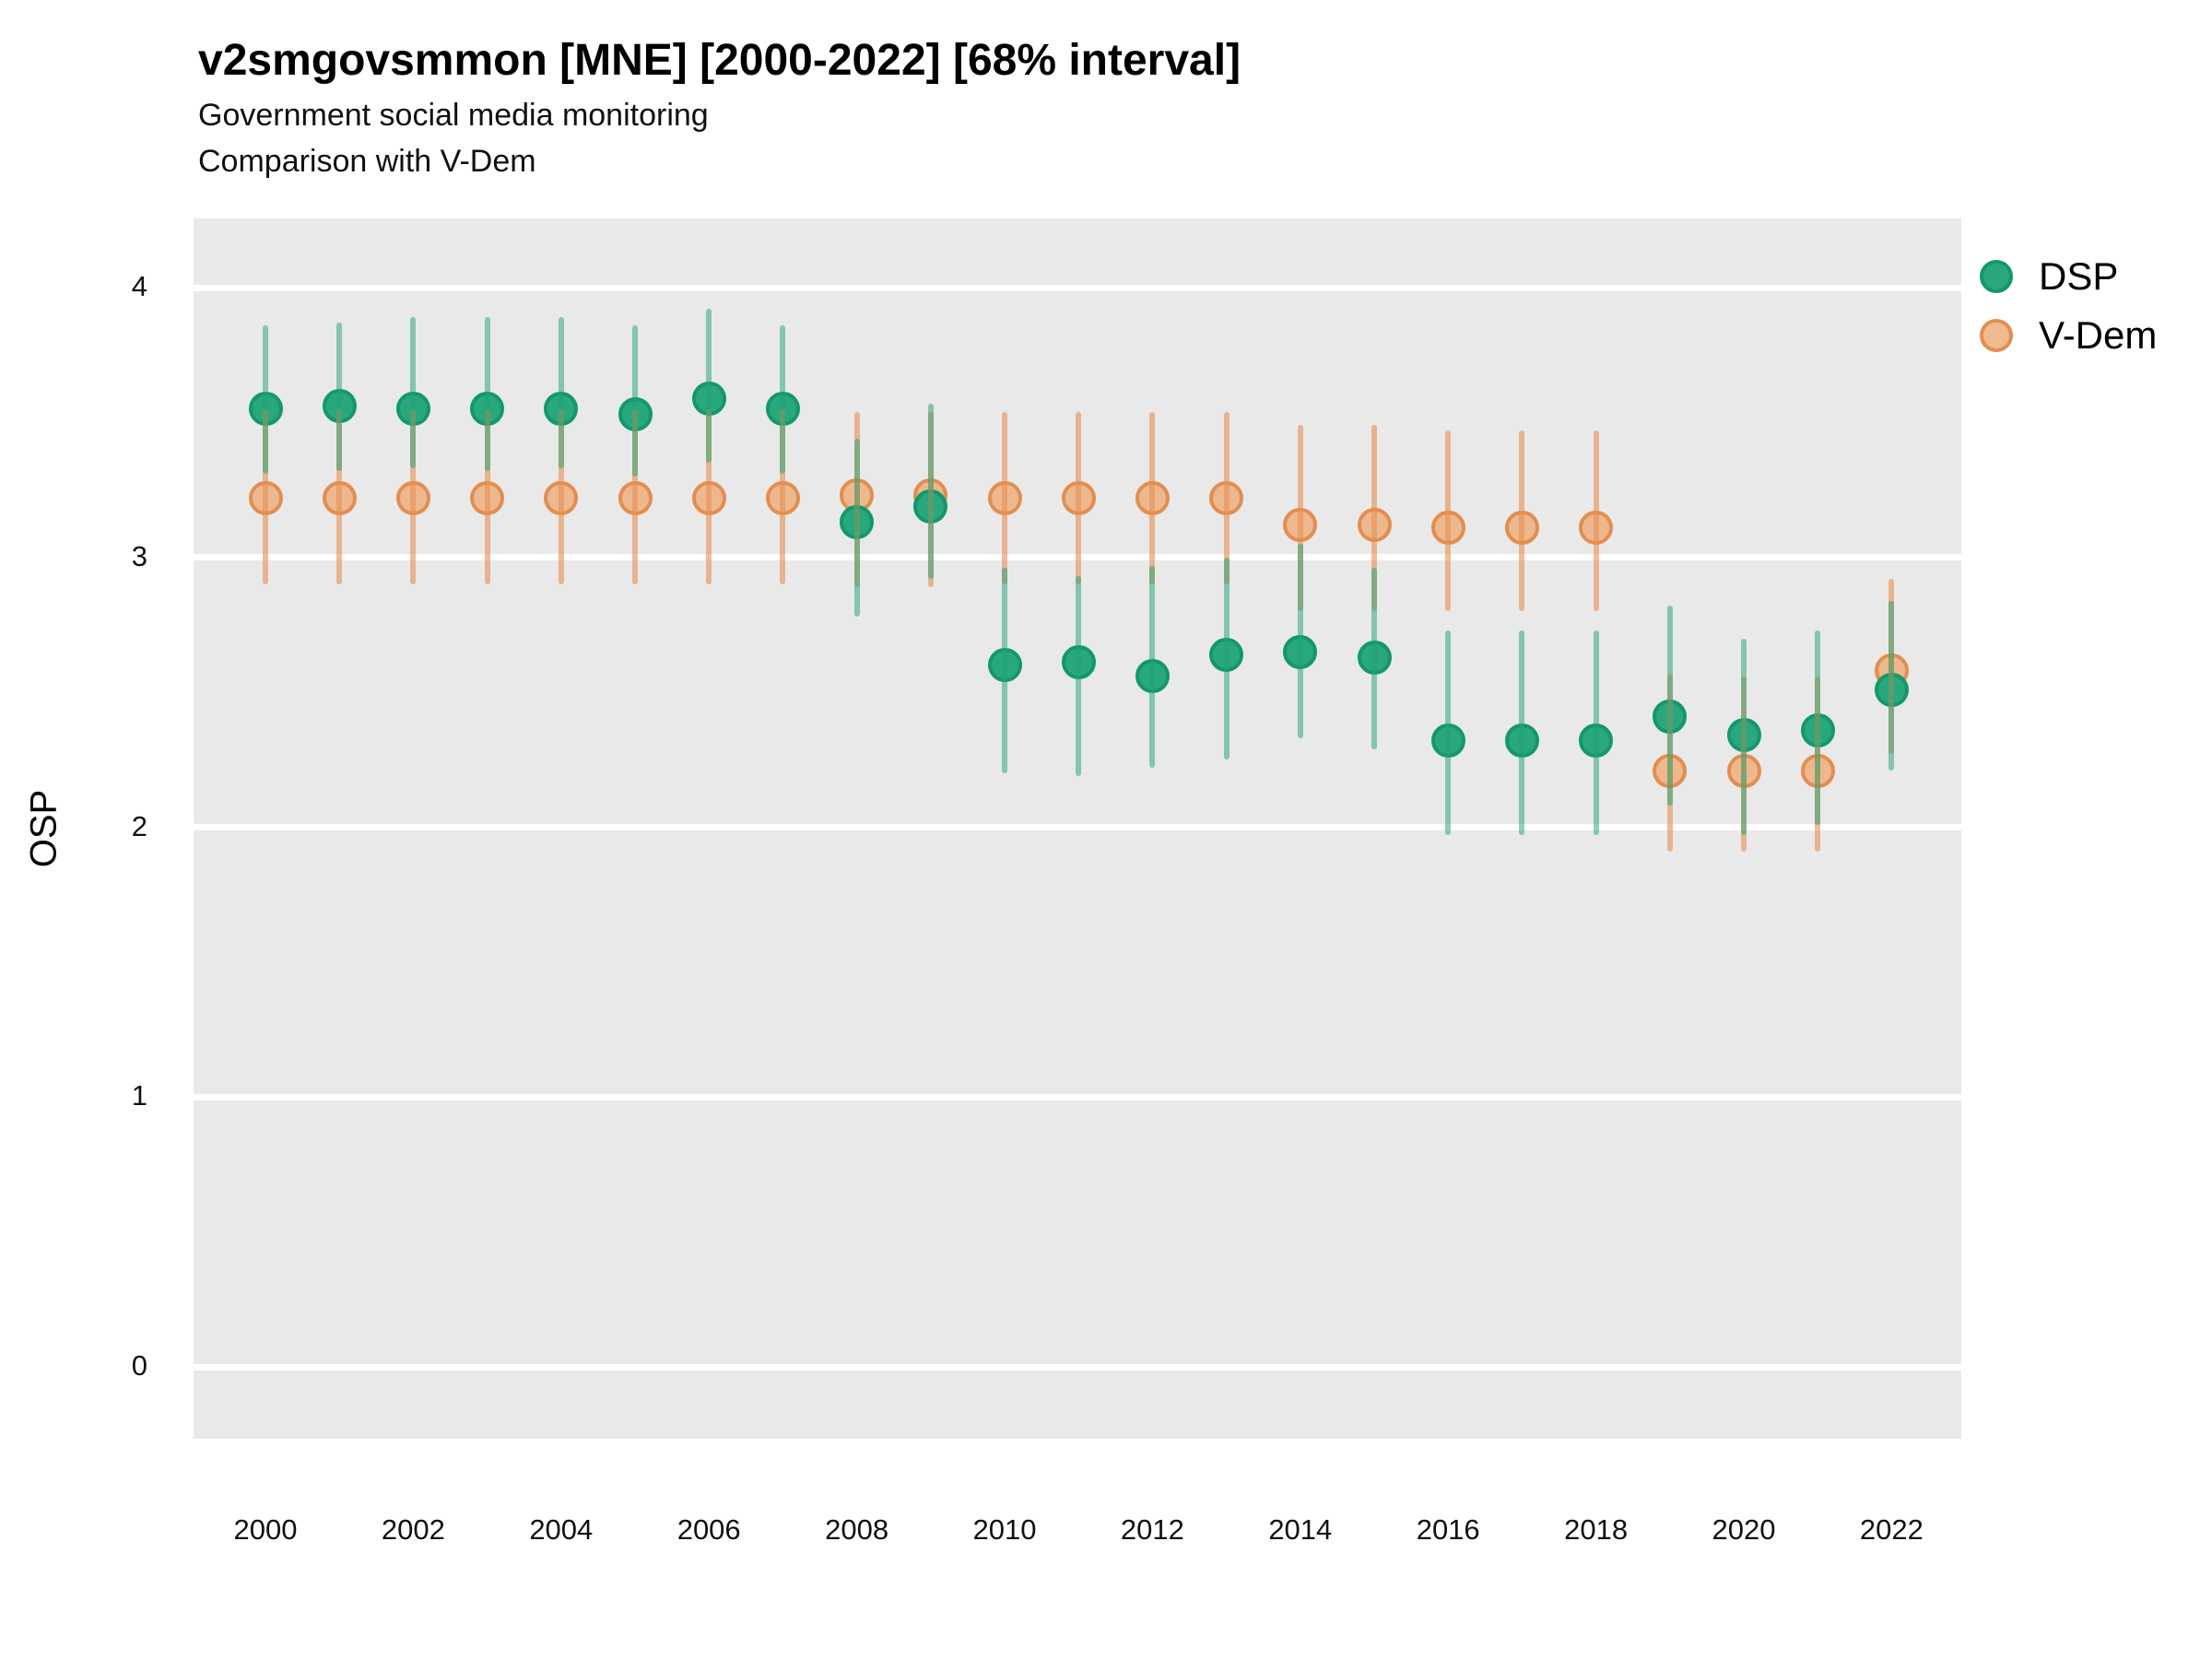 The width and height of the screenshot is (2212, 1659). I want to click on x-tick-label-2016: 2016, so click(1448, 1529).